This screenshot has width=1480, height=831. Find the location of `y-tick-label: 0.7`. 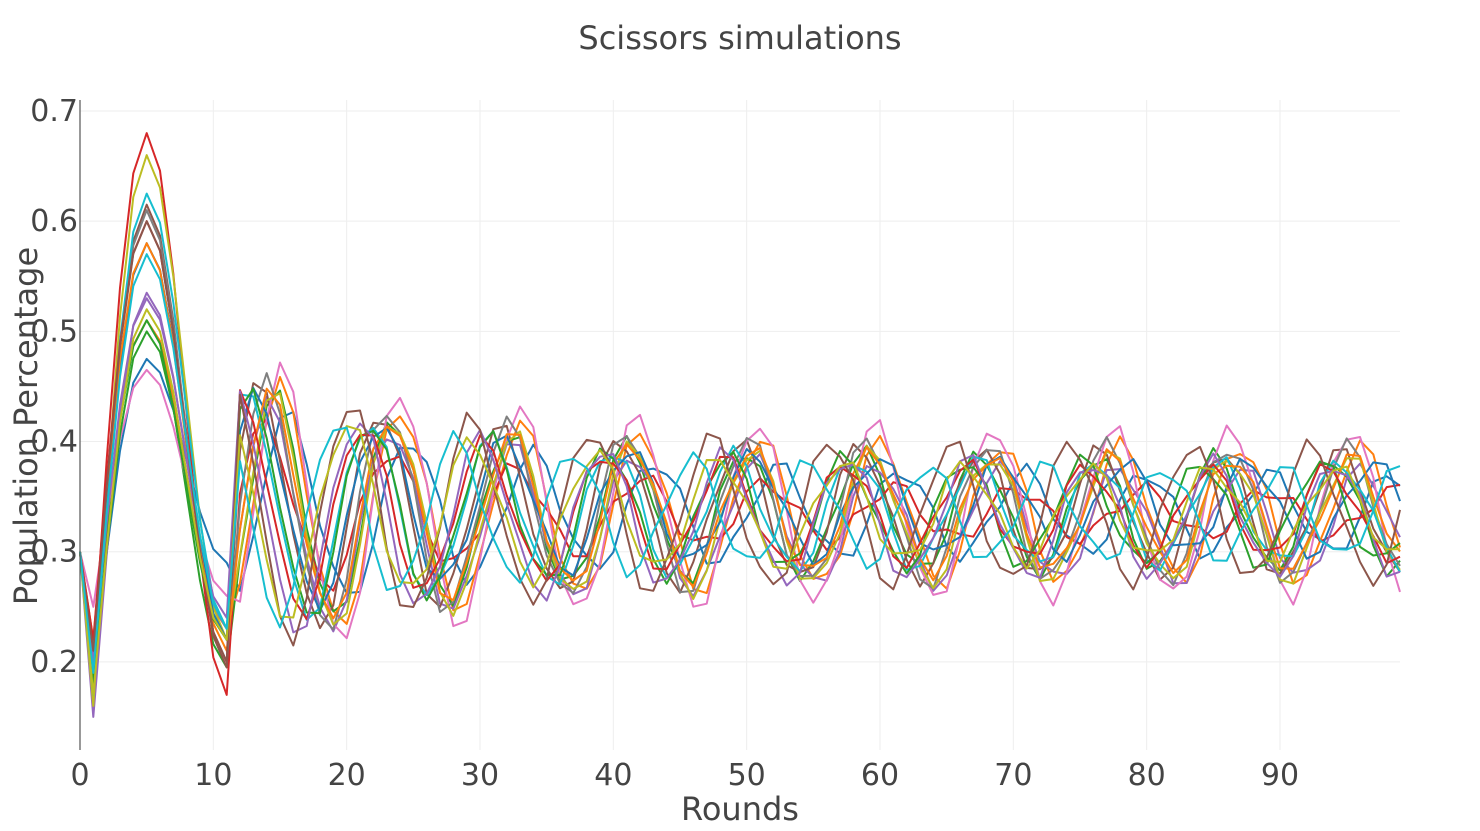

y-tick-label: 0.7 is located at coordinates (54, 111).